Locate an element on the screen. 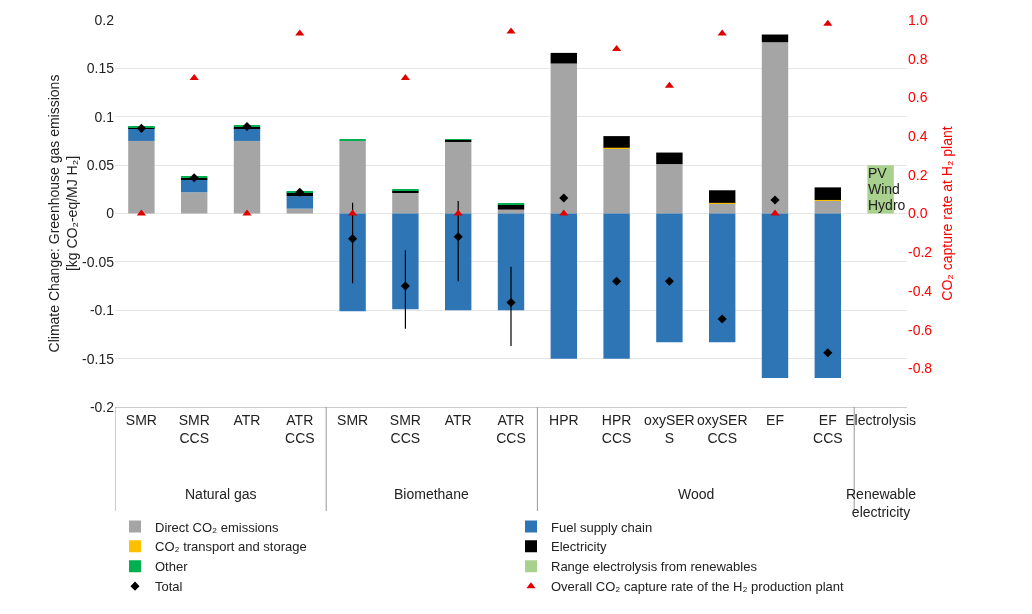 This screenshot has height=614, width=1032. x-tick-label: EF is located at coordinates (775, 419).